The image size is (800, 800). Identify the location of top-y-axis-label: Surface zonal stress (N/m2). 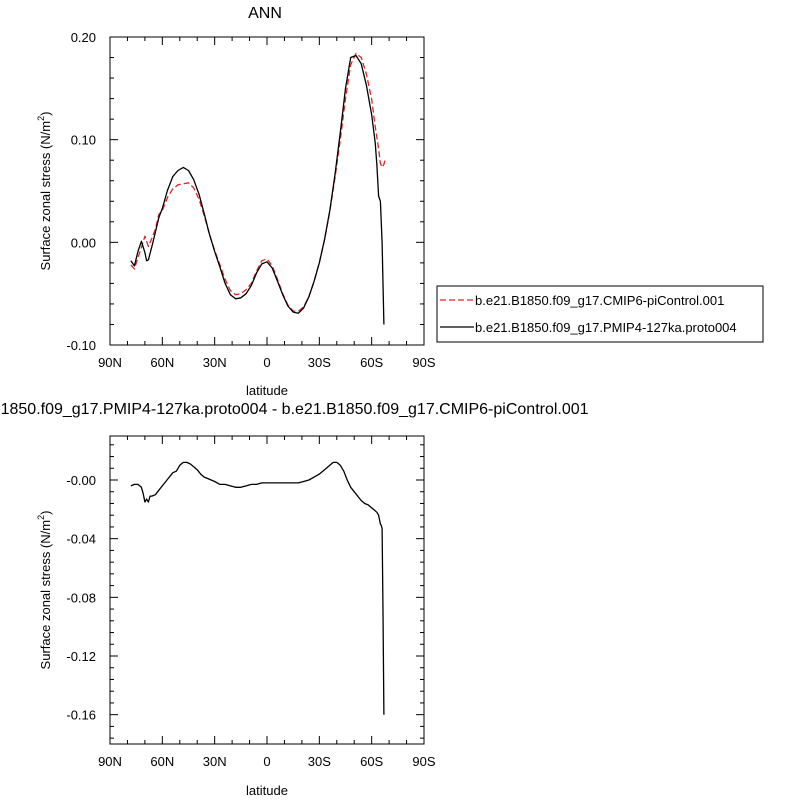
(44, 191).